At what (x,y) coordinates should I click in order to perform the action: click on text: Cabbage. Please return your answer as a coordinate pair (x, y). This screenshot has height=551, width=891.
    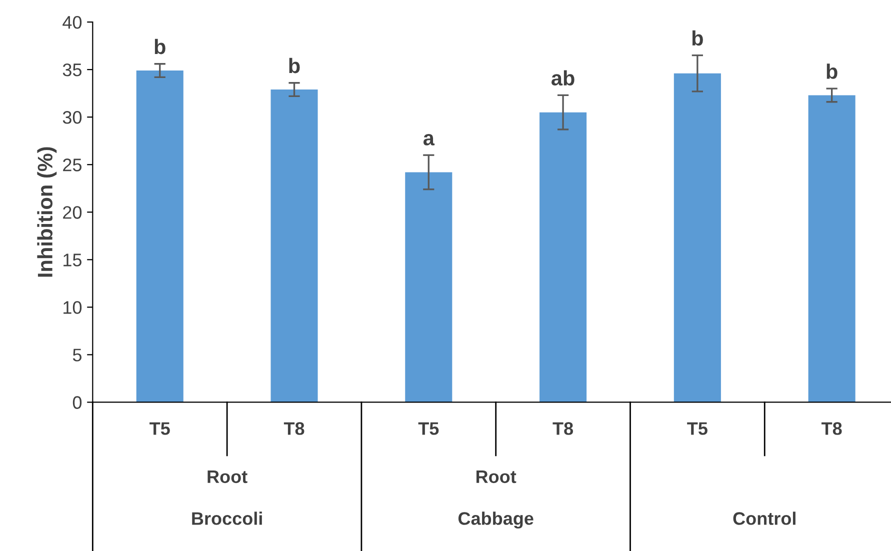
    Looking at the image, I should click on (496, 520).